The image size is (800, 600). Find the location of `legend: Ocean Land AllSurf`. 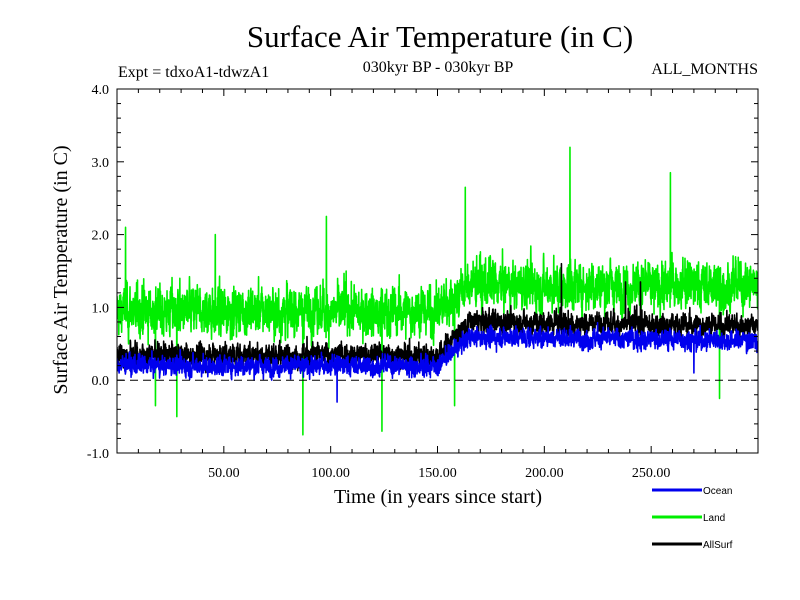

legend: Ocean Land AllSurf is located at coordinates (692, 518).